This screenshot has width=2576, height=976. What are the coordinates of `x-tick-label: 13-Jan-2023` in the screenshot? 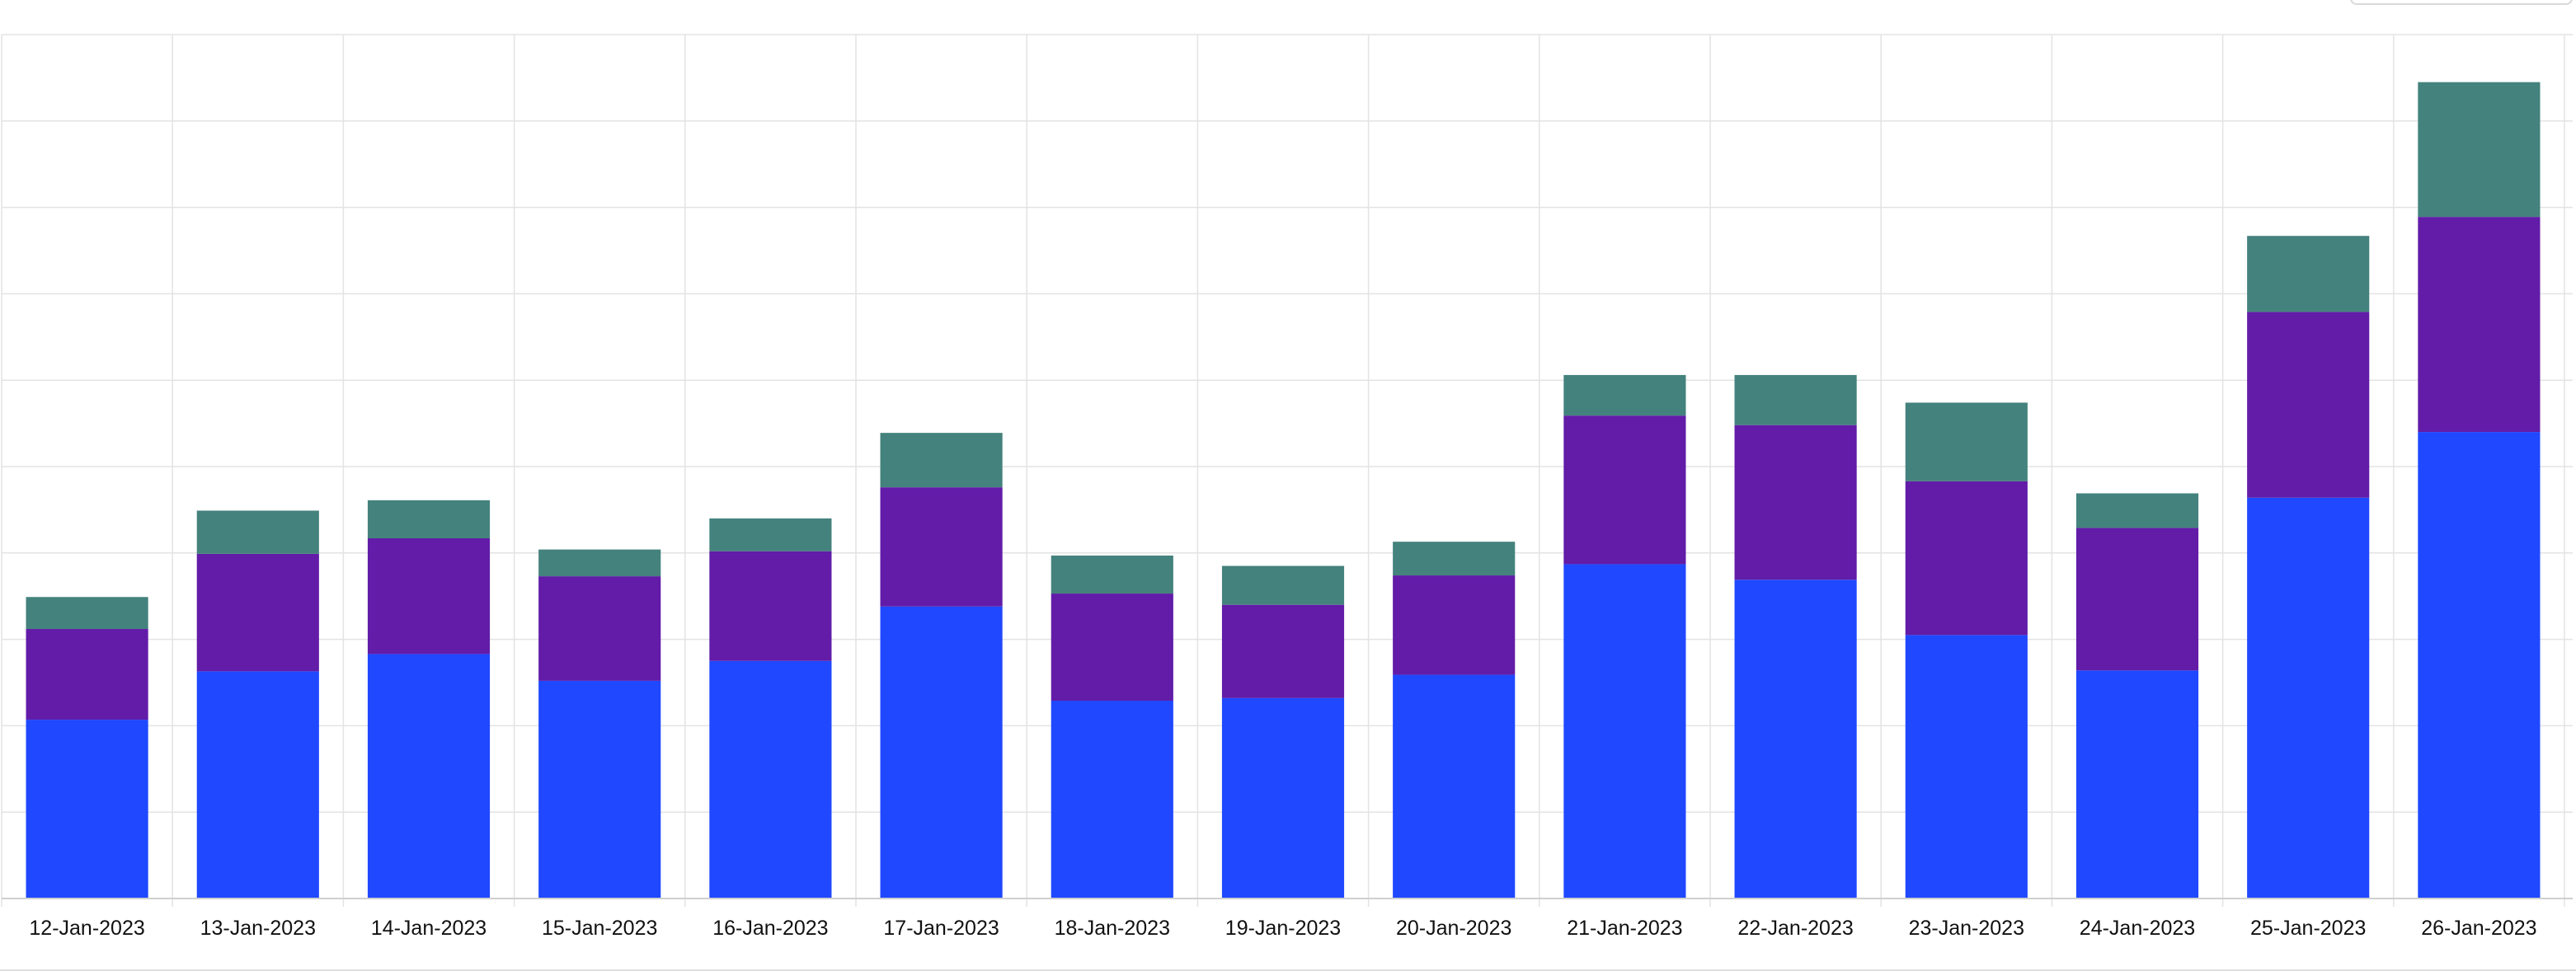 It's located at (258, 929).